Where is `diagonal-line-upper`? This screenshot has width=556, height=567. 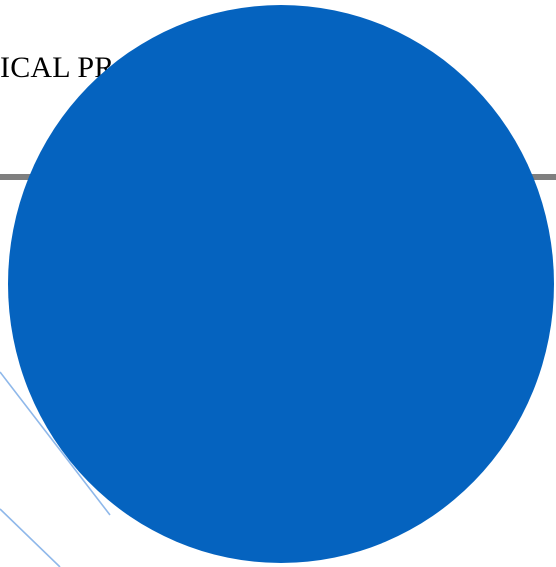
diagonal-line-upper is located at coordinates (55, 443).